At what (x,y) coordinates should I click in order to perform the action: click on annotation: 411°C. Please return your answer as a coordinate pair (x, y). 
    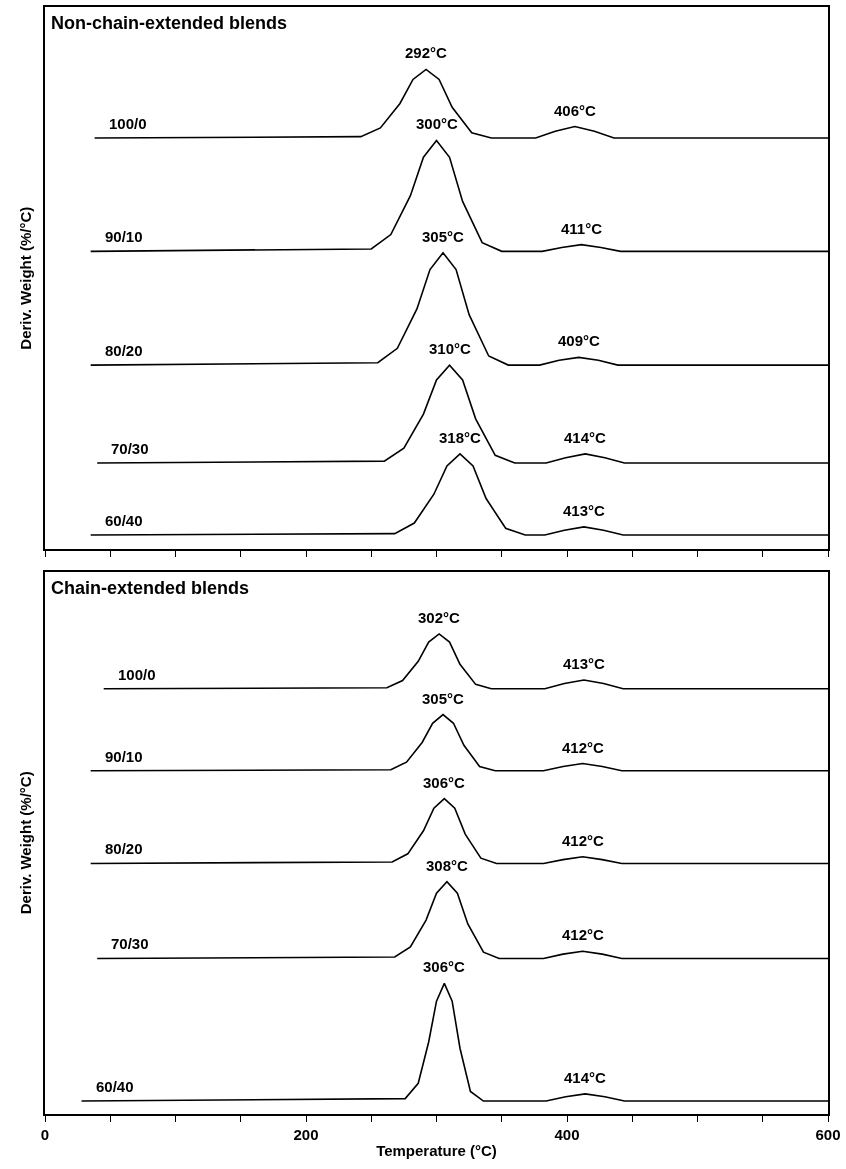
    Looking at the image, I should click on (582, 228).